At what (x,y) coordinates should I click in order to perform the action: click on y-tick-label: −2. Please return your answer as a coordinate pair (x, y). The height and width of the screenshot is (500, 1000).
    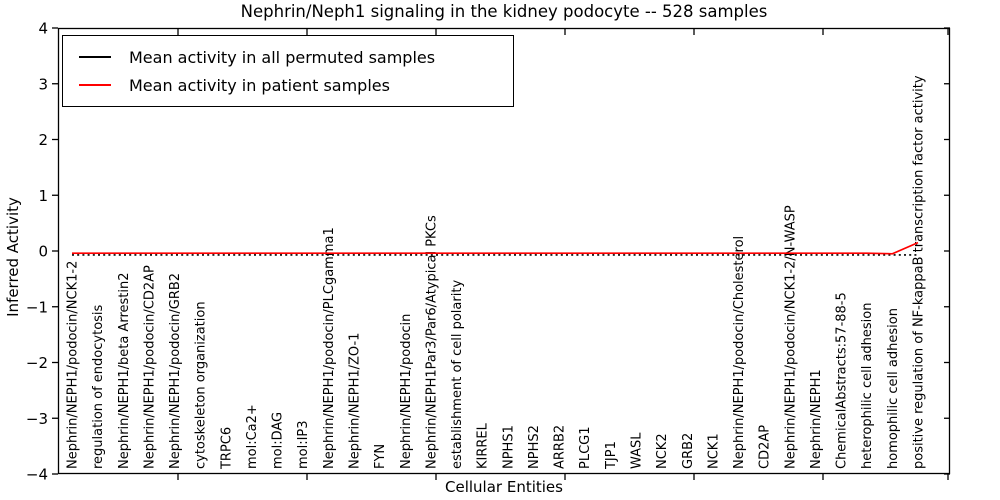
    Looking at the image, I should click on (37, 363).